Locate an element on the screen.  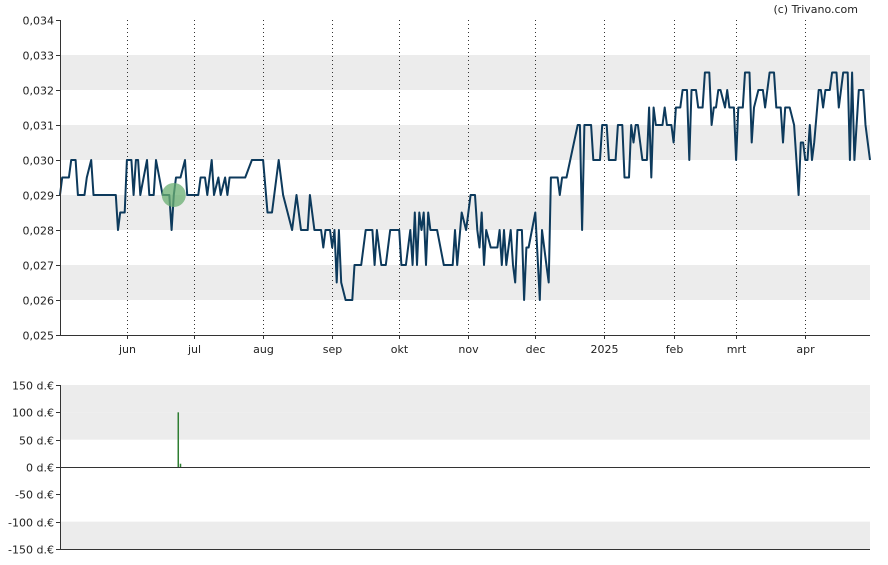
y-tick-label: 50 d.€ is located at coordinates (36, 441).